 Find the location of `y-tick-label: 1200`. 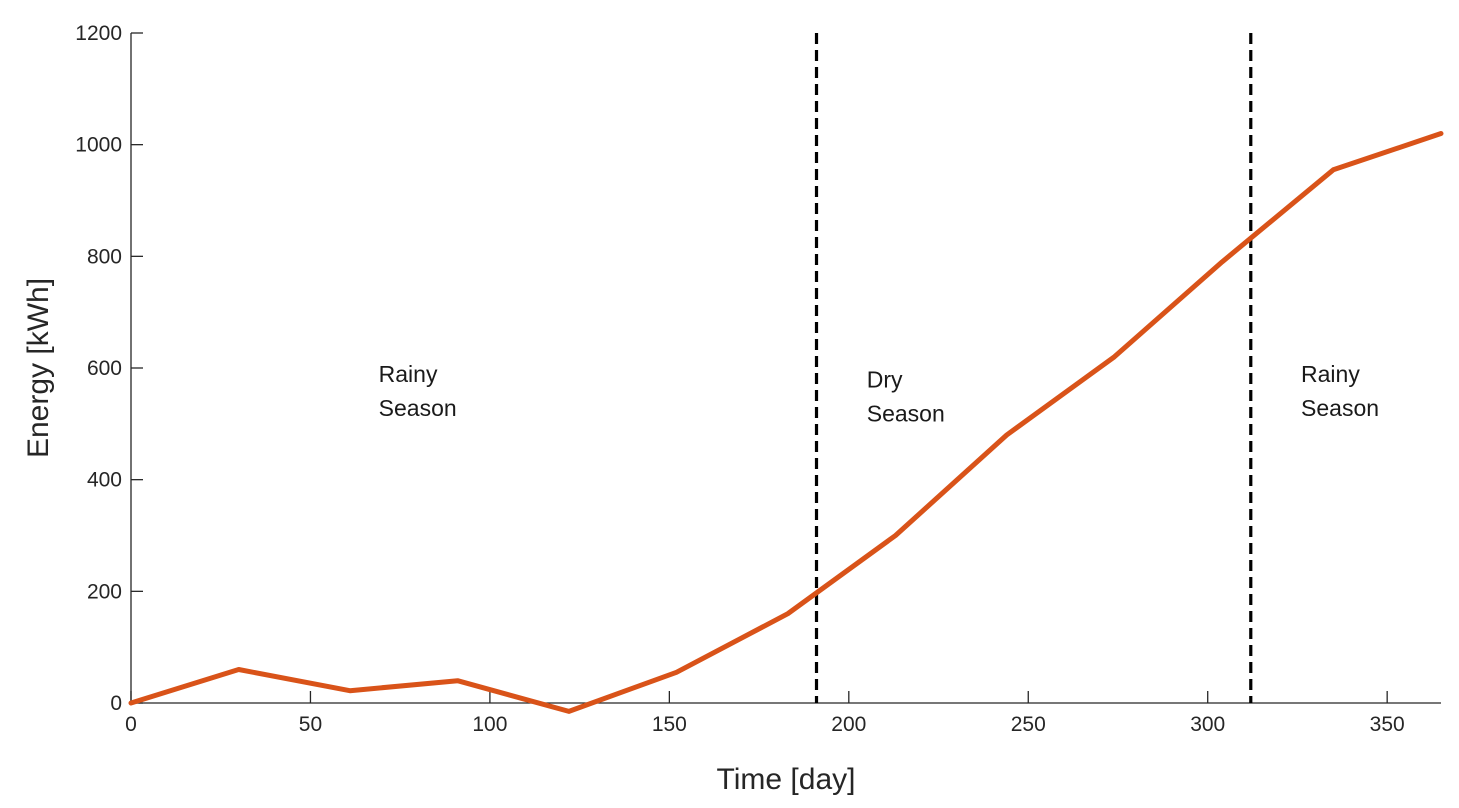

y-tick-label: 1200 is located at coordinates (98, 33).